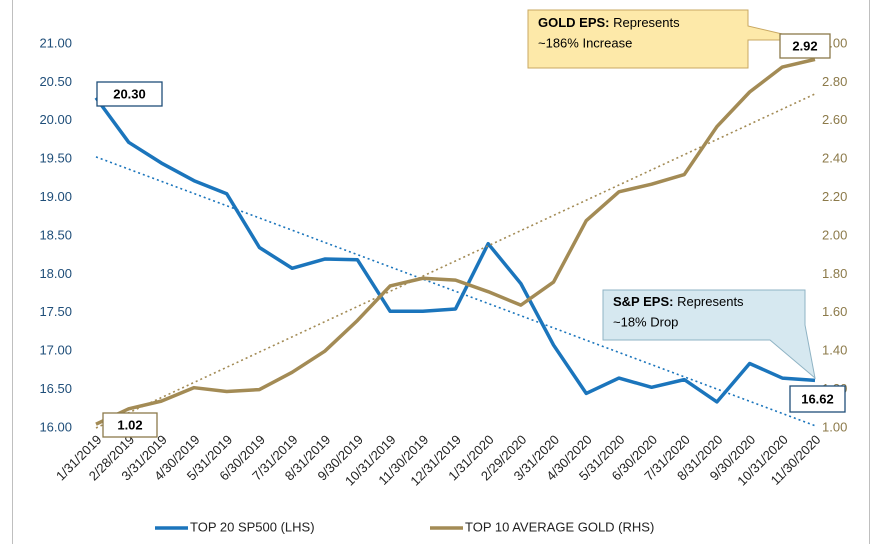 This screenshot has width=878, height=544. What do you see at coordinates (834, 158) in the screenshot?
I see `y2-tick-label: 2.40` at bounding box center [834, 158].